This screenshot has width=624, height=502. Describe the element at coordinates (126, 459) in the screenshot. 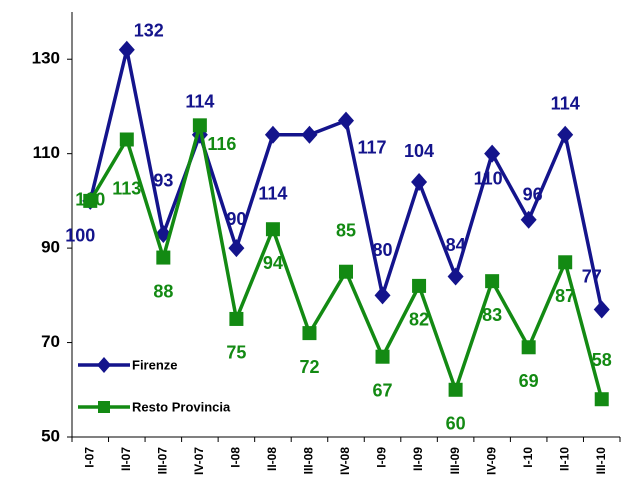

I see `x-tick-label: II-07` at that location.